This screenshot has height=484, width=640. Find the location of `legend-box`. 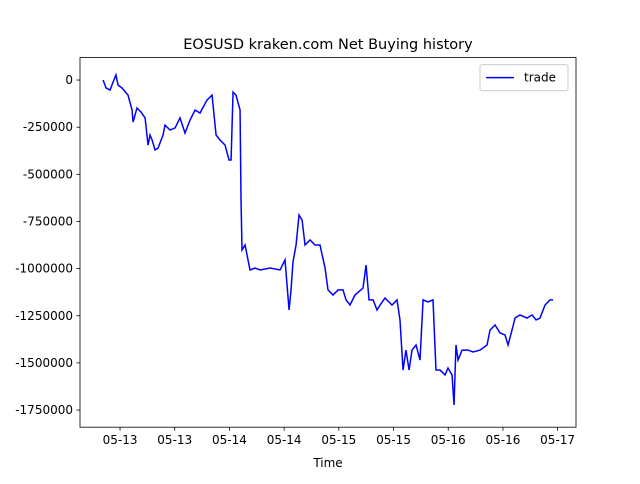

legend-box is located at coordinates (524, 78).